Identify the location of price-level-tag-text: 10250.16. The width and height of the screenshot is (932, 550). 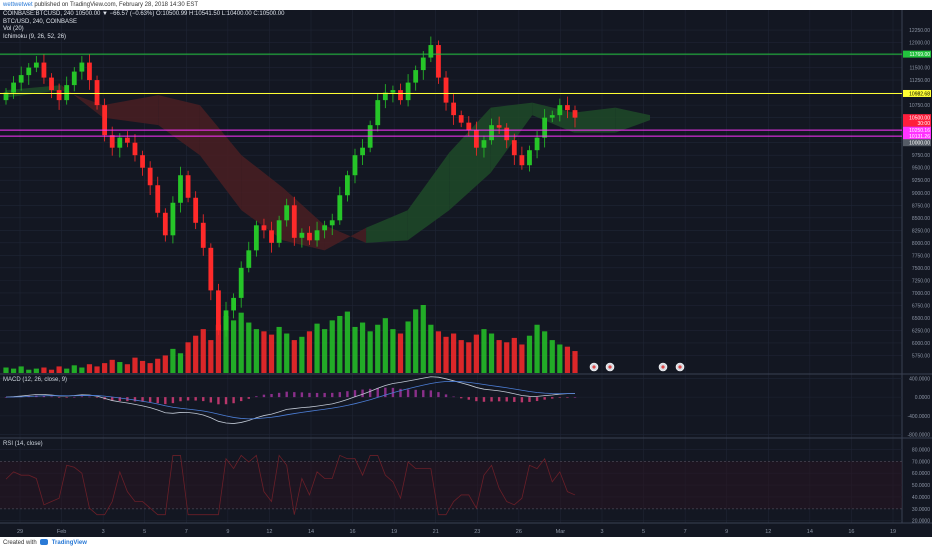
(919, 131).